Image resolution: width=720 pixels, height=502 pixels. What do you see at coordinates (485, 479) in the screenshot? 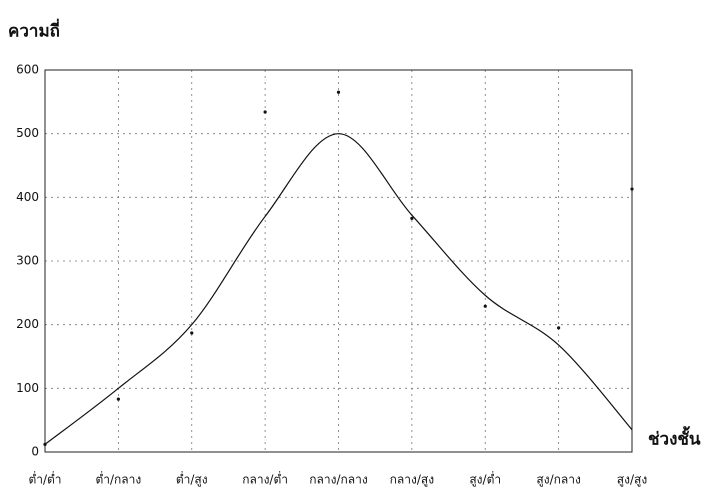
I see `x-tick-label: สูง/ต่ำ` at bounding box center [485, 479].